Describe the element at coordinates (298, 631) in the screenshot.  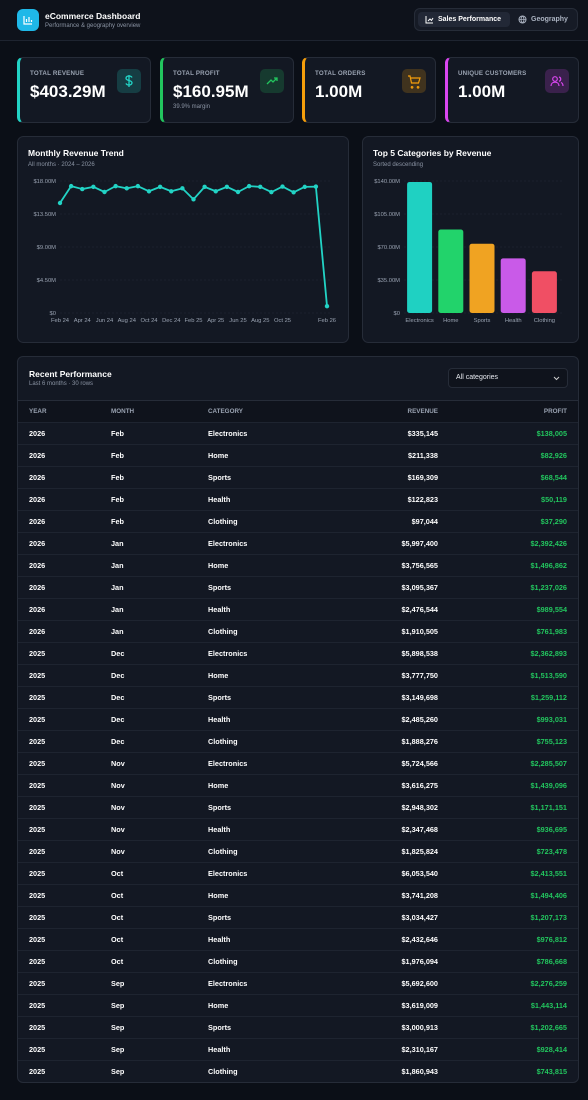
I see `table-row: 2026 Jan Clothing $1,910,505 $761,983` at that location.